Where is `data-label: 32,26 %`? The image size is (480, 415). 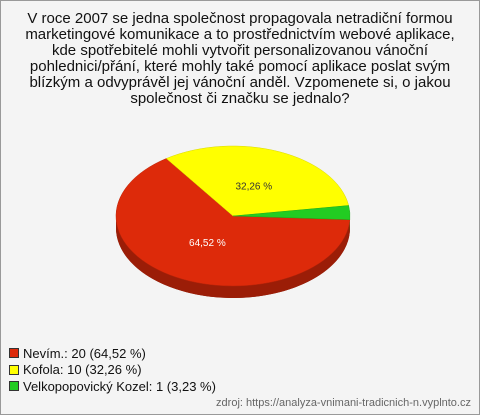 data-label: 32,26 % is located at coordinates (253, 187).